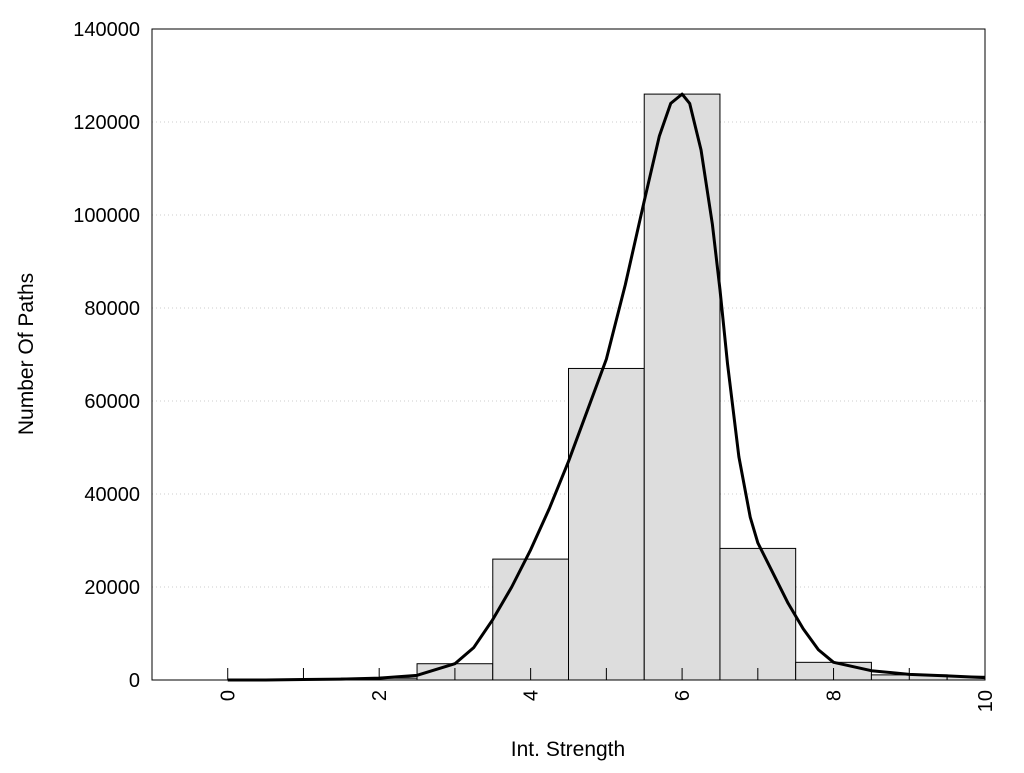 The width and height of the screenshot is (1024, 773). Describe the element at coordinates (112, 588) in the screenshot. I see `y-tick-label: 20000` at that location.